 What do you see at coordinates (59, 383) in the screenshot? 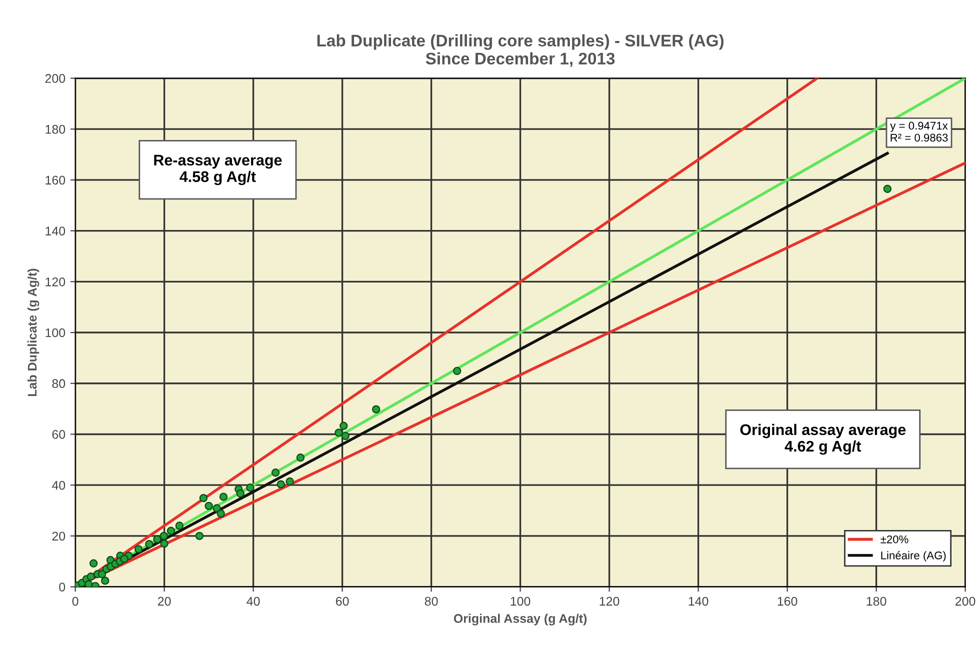
I see `y-tick-label: 80` at bounding box center [59, 383].